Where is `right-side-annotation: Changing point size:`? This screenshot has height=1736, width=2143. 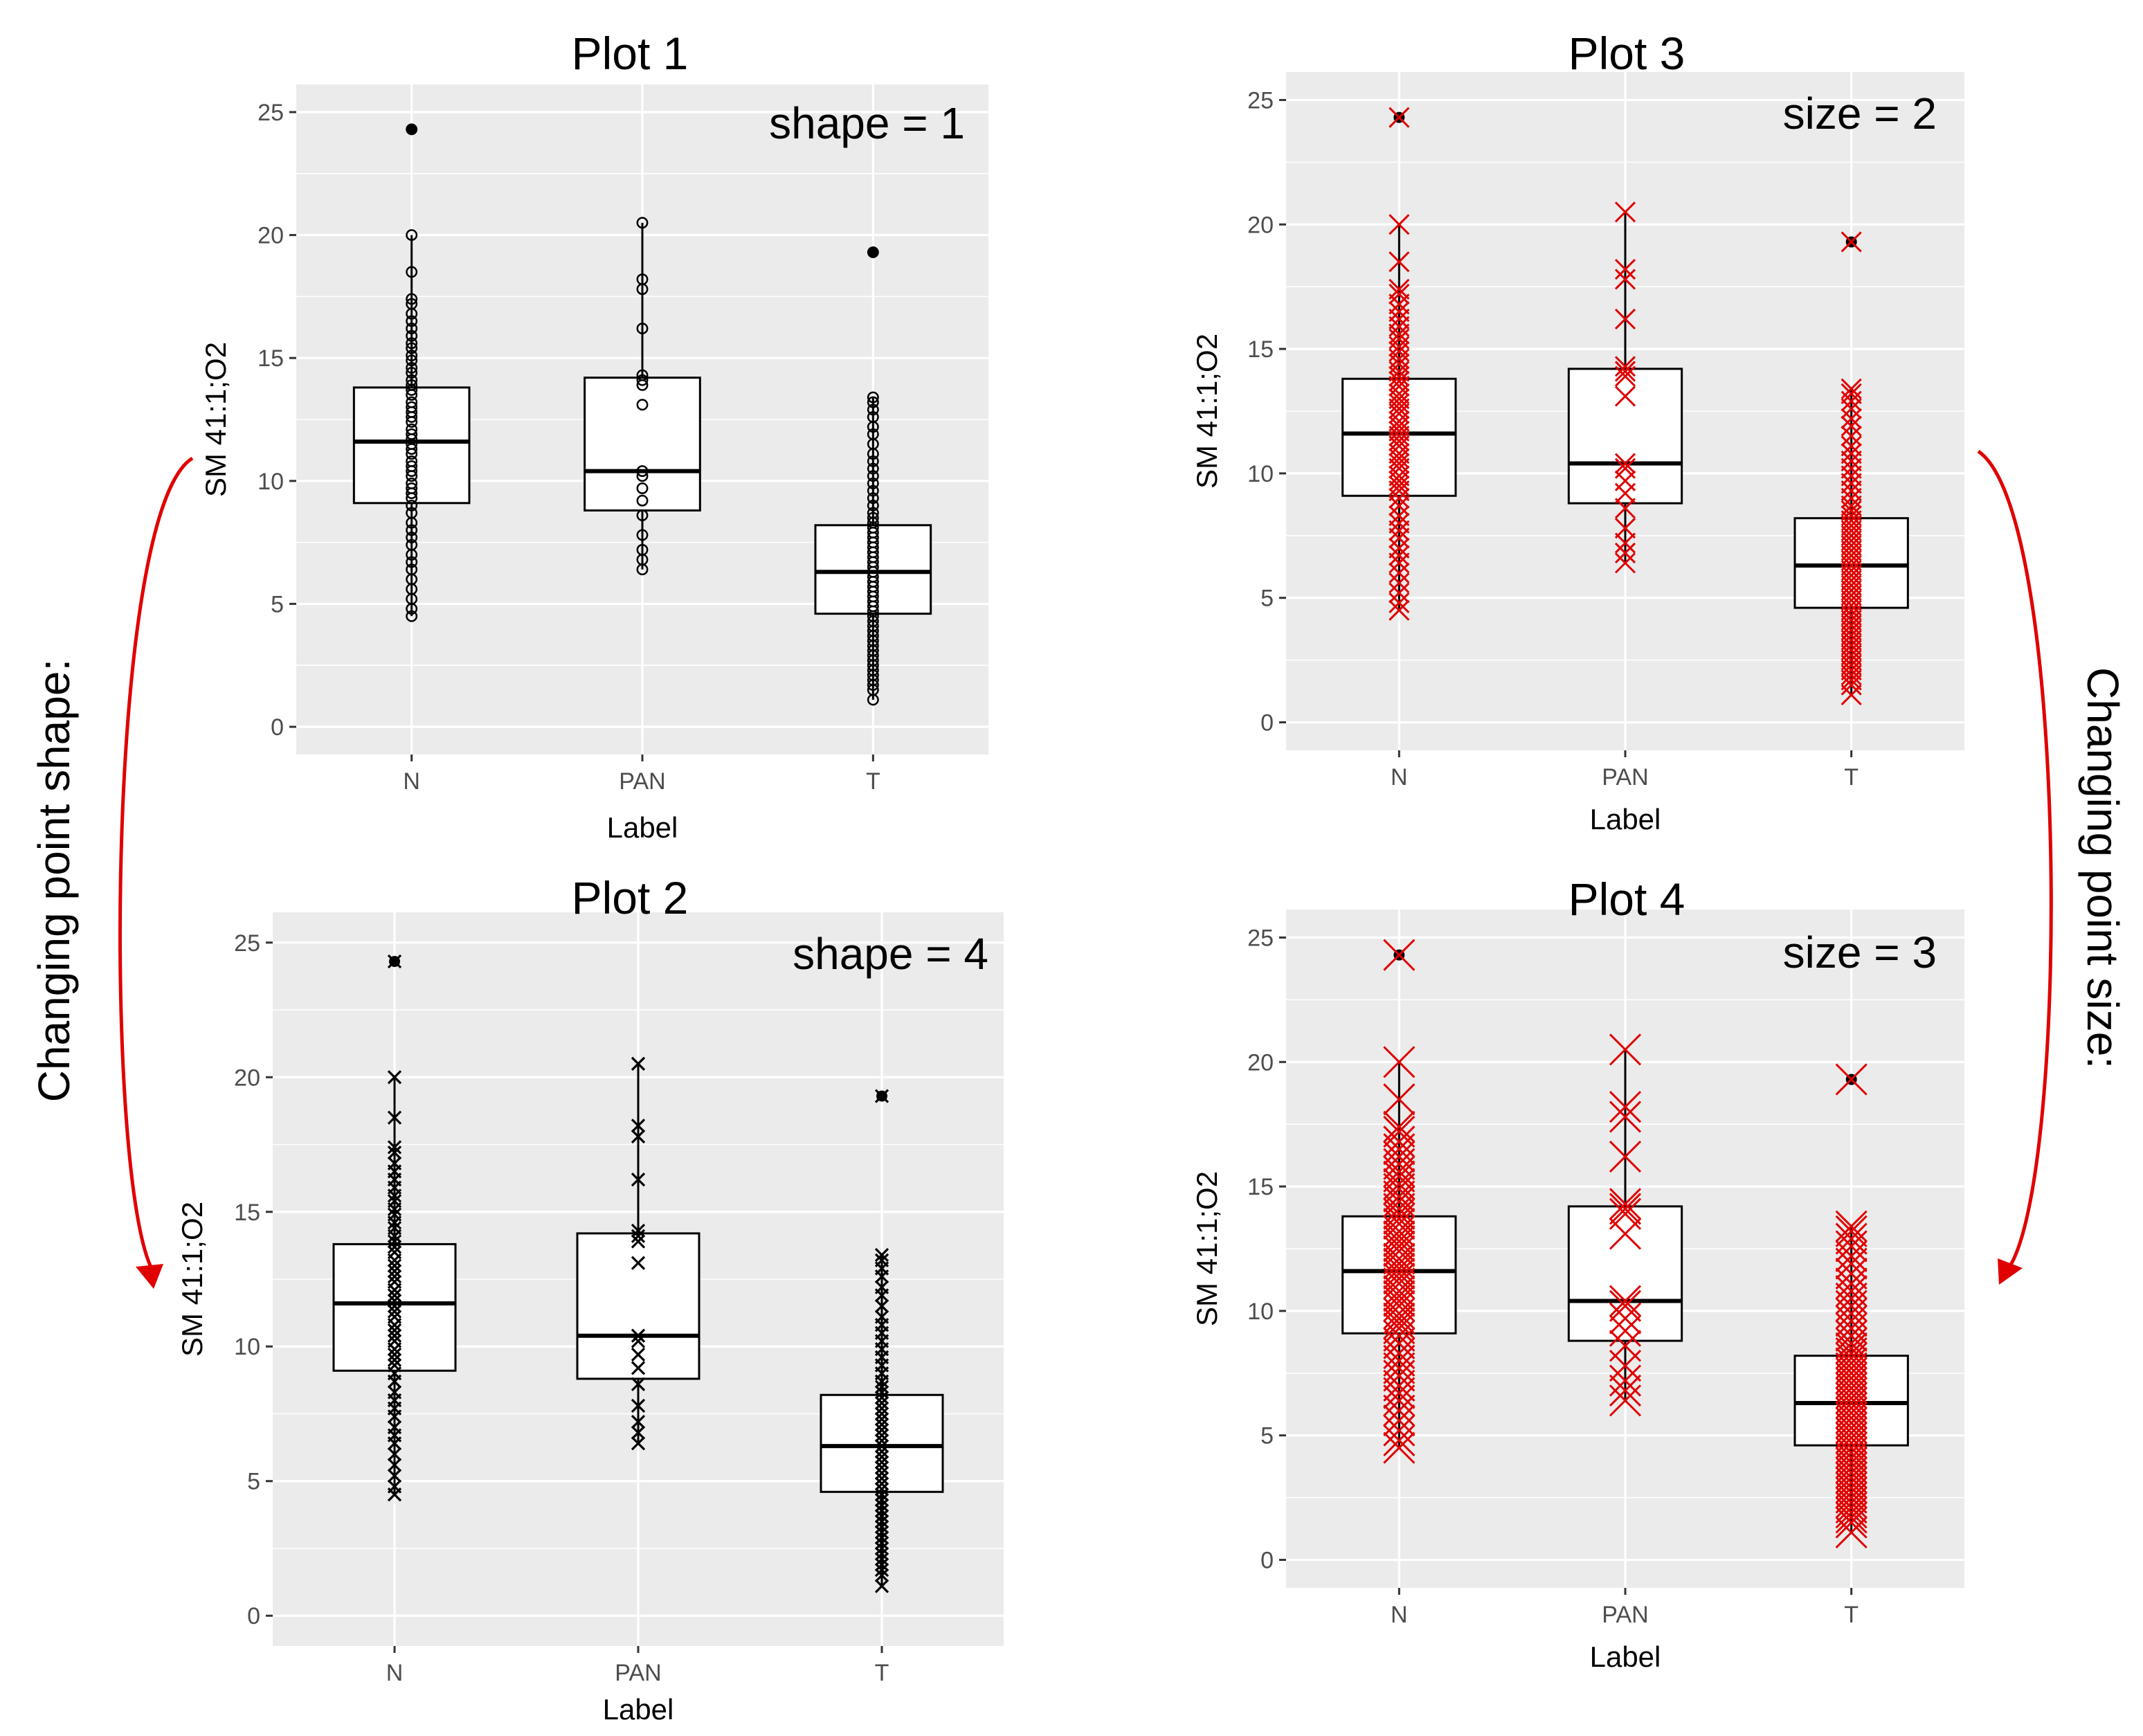 right-side-annotation: Changing point size: is located at coordinates (2053, 867).